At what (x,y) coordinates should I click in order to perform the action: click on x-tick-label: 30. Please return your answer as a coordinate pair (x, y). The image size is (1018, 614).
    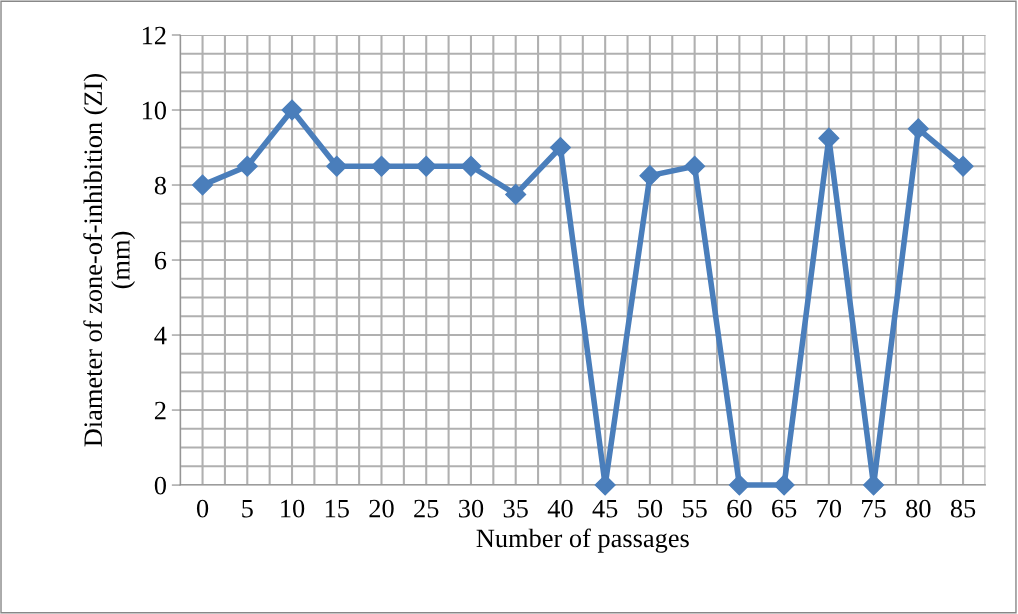
    Looking at the image, I should click on (471, 508).